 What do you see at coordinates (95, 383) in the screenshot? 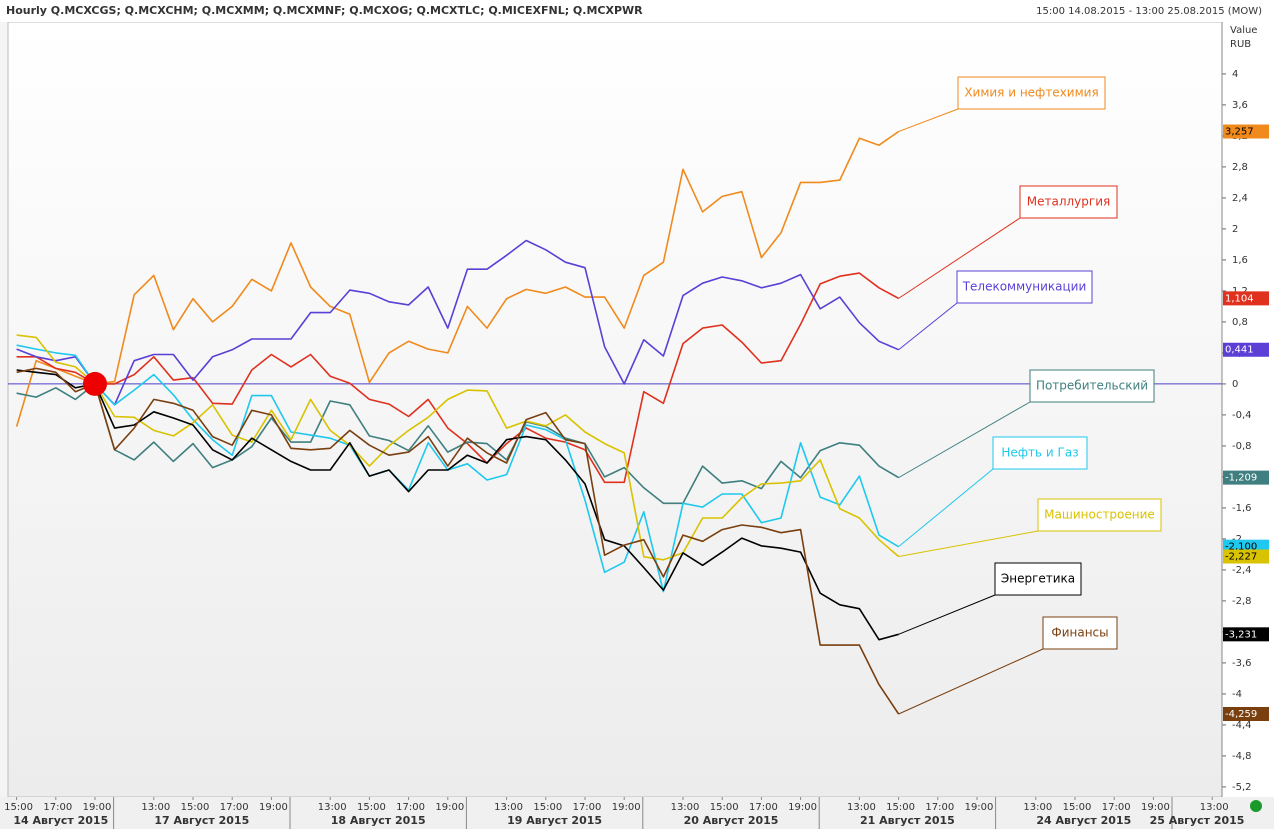
I see `base-marker` at bounding box center [95, 383].